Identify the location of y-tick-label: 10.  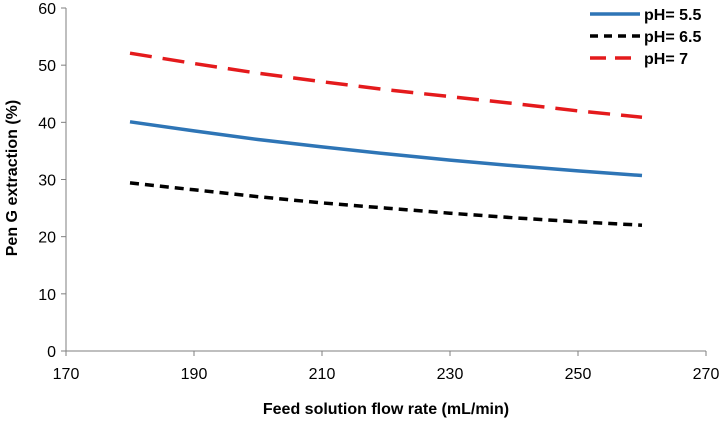
(47, 295).